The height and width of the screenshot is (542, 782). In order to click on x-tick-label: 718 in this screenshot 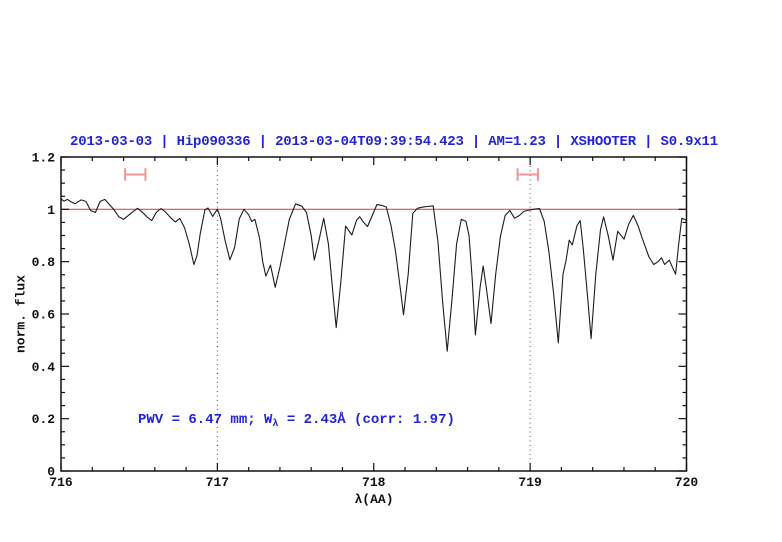, I will do `click(374, 482)`.